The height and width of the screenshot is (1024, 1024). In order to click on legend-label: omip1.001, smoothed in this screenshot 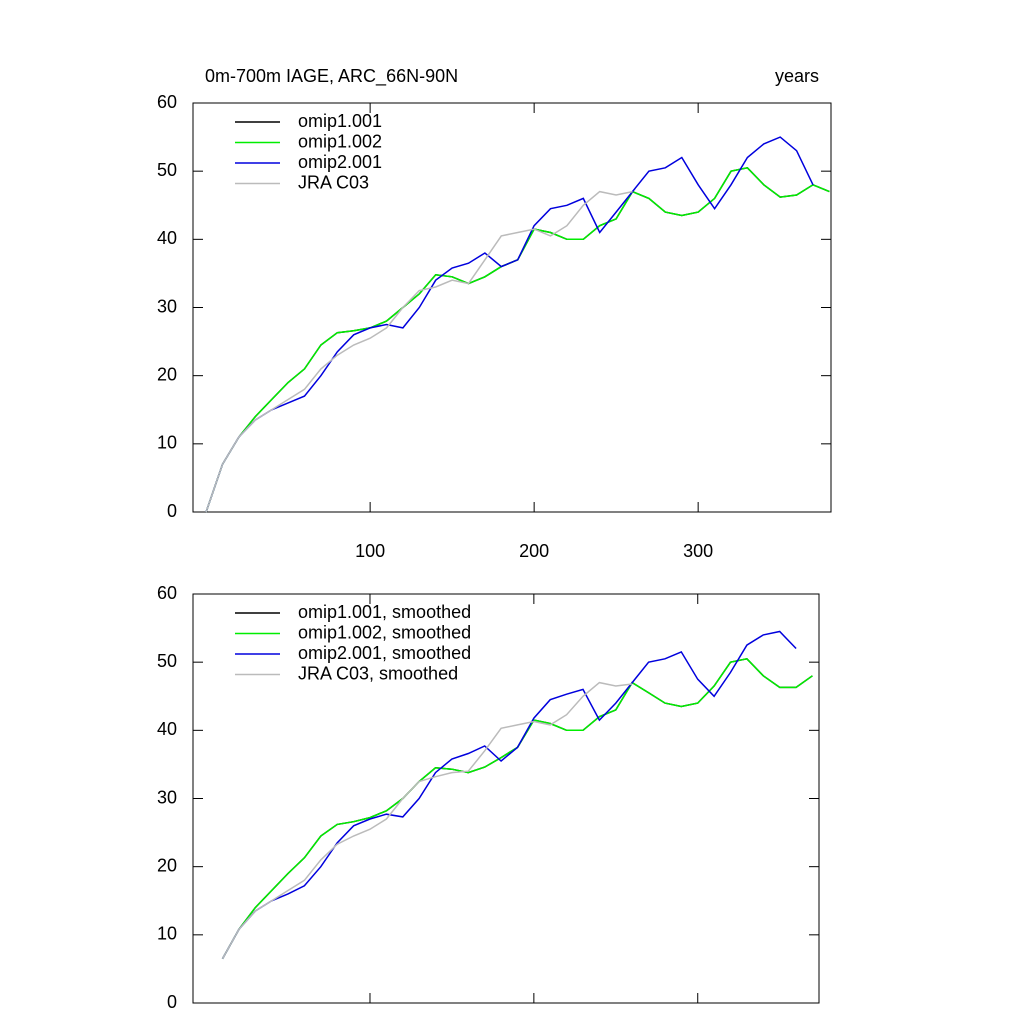, I will do `click(384, 612)`.